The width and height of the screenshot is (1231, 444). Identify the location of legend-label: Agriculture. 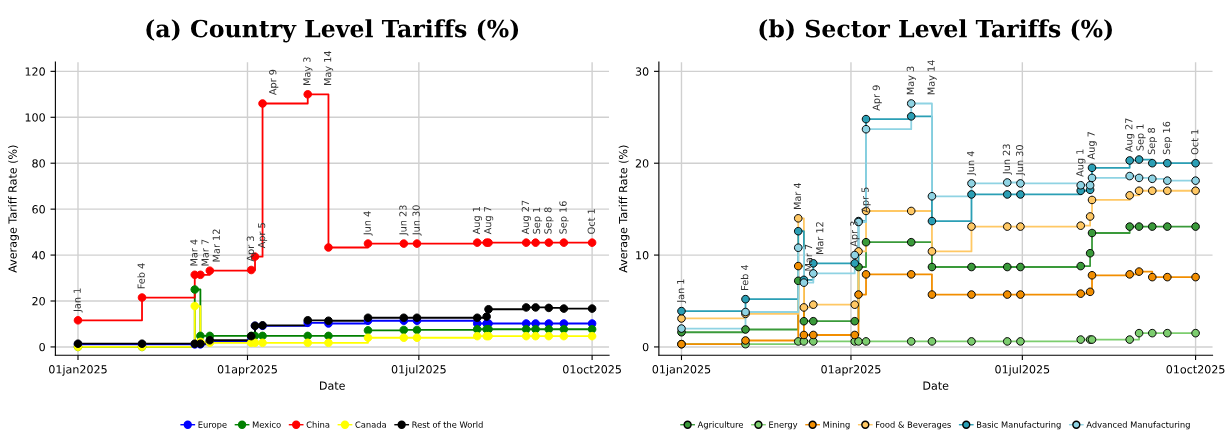
(720, 425).